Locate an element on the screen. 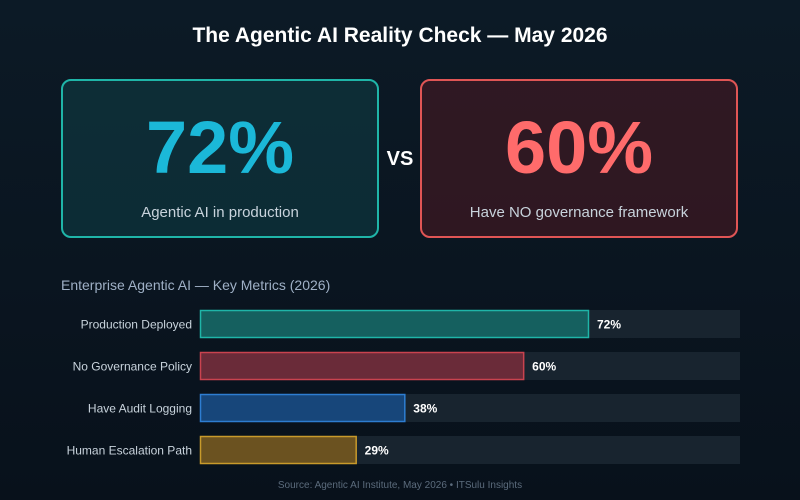  bar-have-audit-logging is located at coordinates (302, 408).